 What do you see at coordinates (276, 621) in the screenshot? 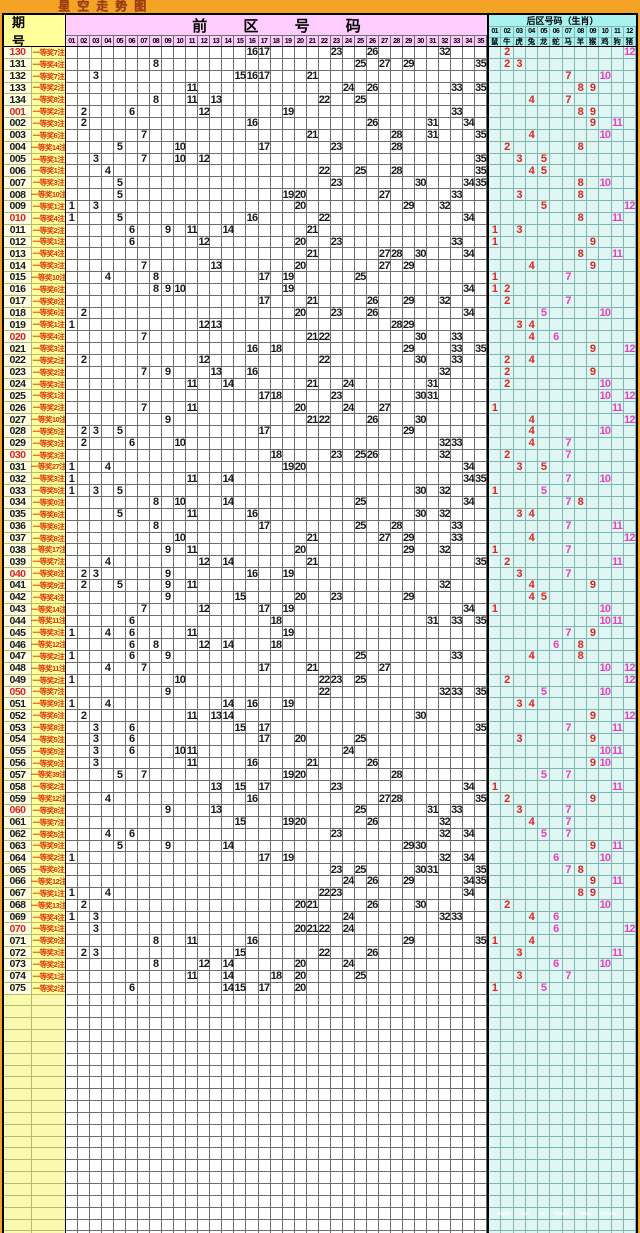
I see `front-cell: 18` at bounding box center [276, 621].